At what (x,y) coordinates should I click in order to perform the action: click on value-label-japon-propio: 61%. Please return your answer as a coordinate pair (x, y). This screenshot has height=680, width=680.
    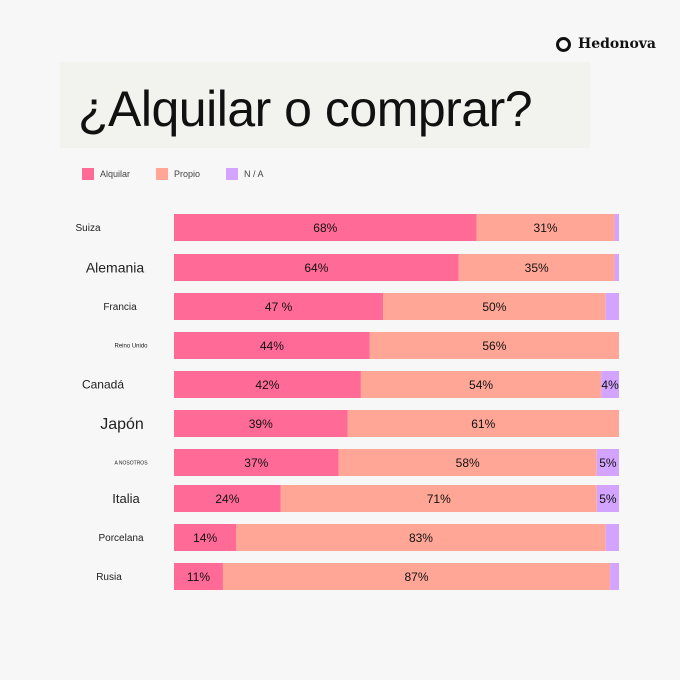
    Looking at the image, I should click on (483, 424).